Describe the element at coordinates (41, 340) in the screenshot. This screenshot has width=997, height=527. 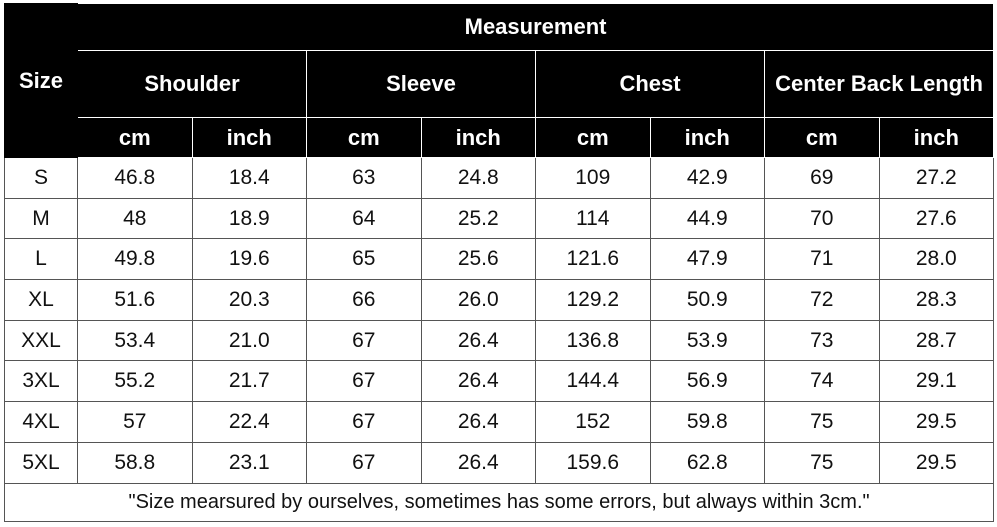
I see `size-cell: XXL` at that location.